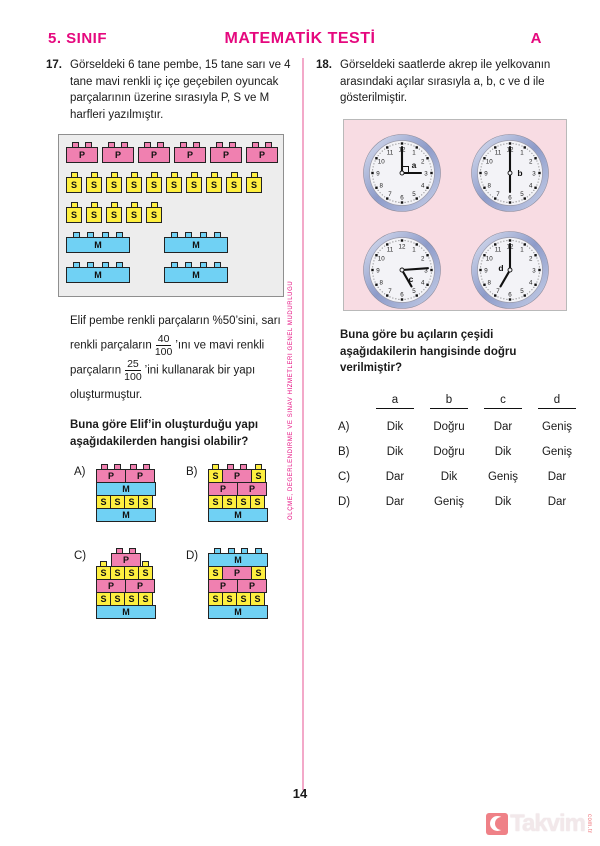 The height and width of the screenshot is (846, 600). What do you see at coordinates (238, 612) in the screenshot?
I see `brick-row: M` at bounding box center [238, 612].